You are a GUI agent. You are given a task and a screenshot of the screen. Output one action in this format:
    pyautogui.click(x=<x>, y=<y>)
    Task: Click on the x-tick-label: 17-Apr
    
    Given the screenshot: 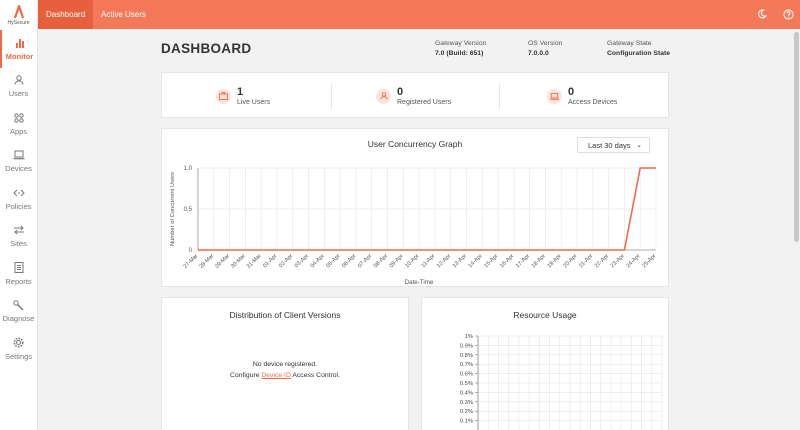 What is the action you would take?
    pyautogui.click(x=523, y=261)
    